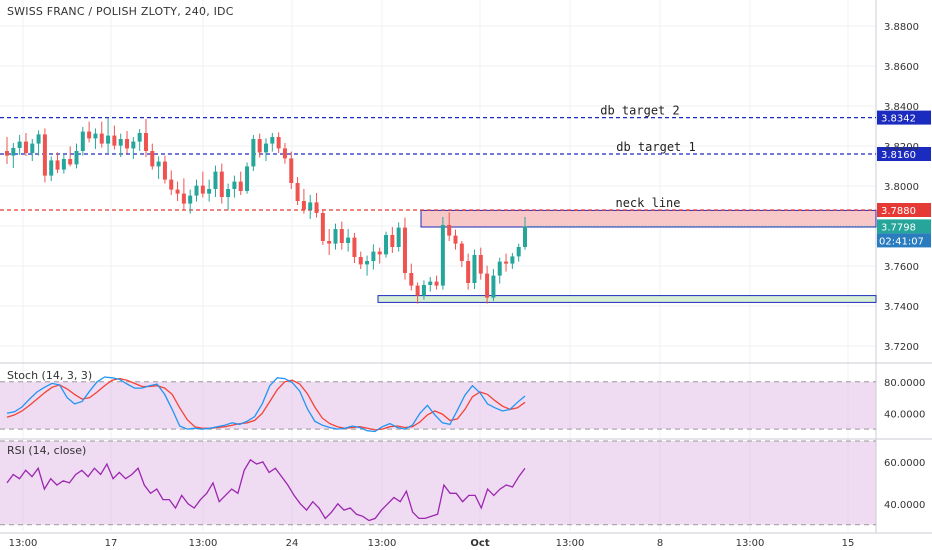 The image size is (932, 550). I want to click on price-tick-label: 3.8000, so click(901, 187).